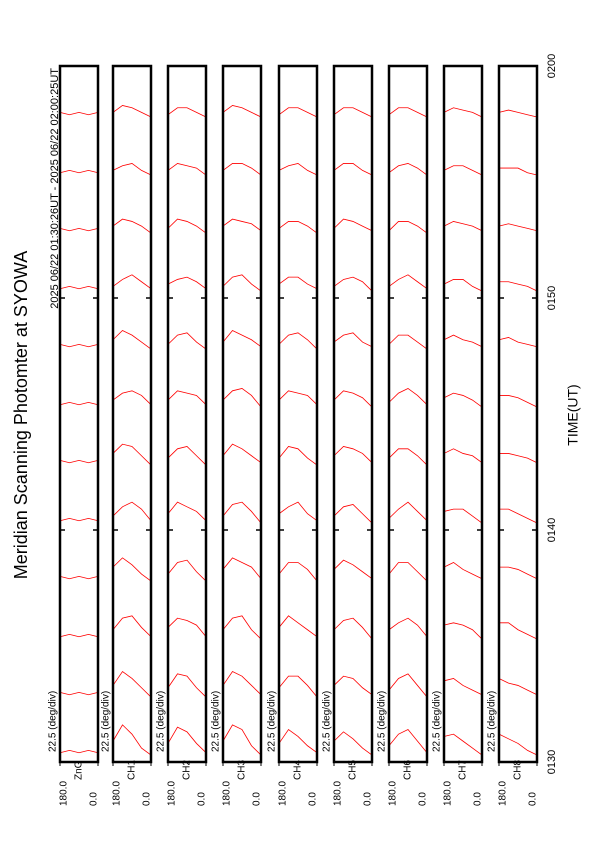 Image resolution: width=595 pixels, height=842 pixels. What do you see at coordinates (187, 770) in the screenshot?
I see `channel-label: CH2` at bounding box center [187, 770].